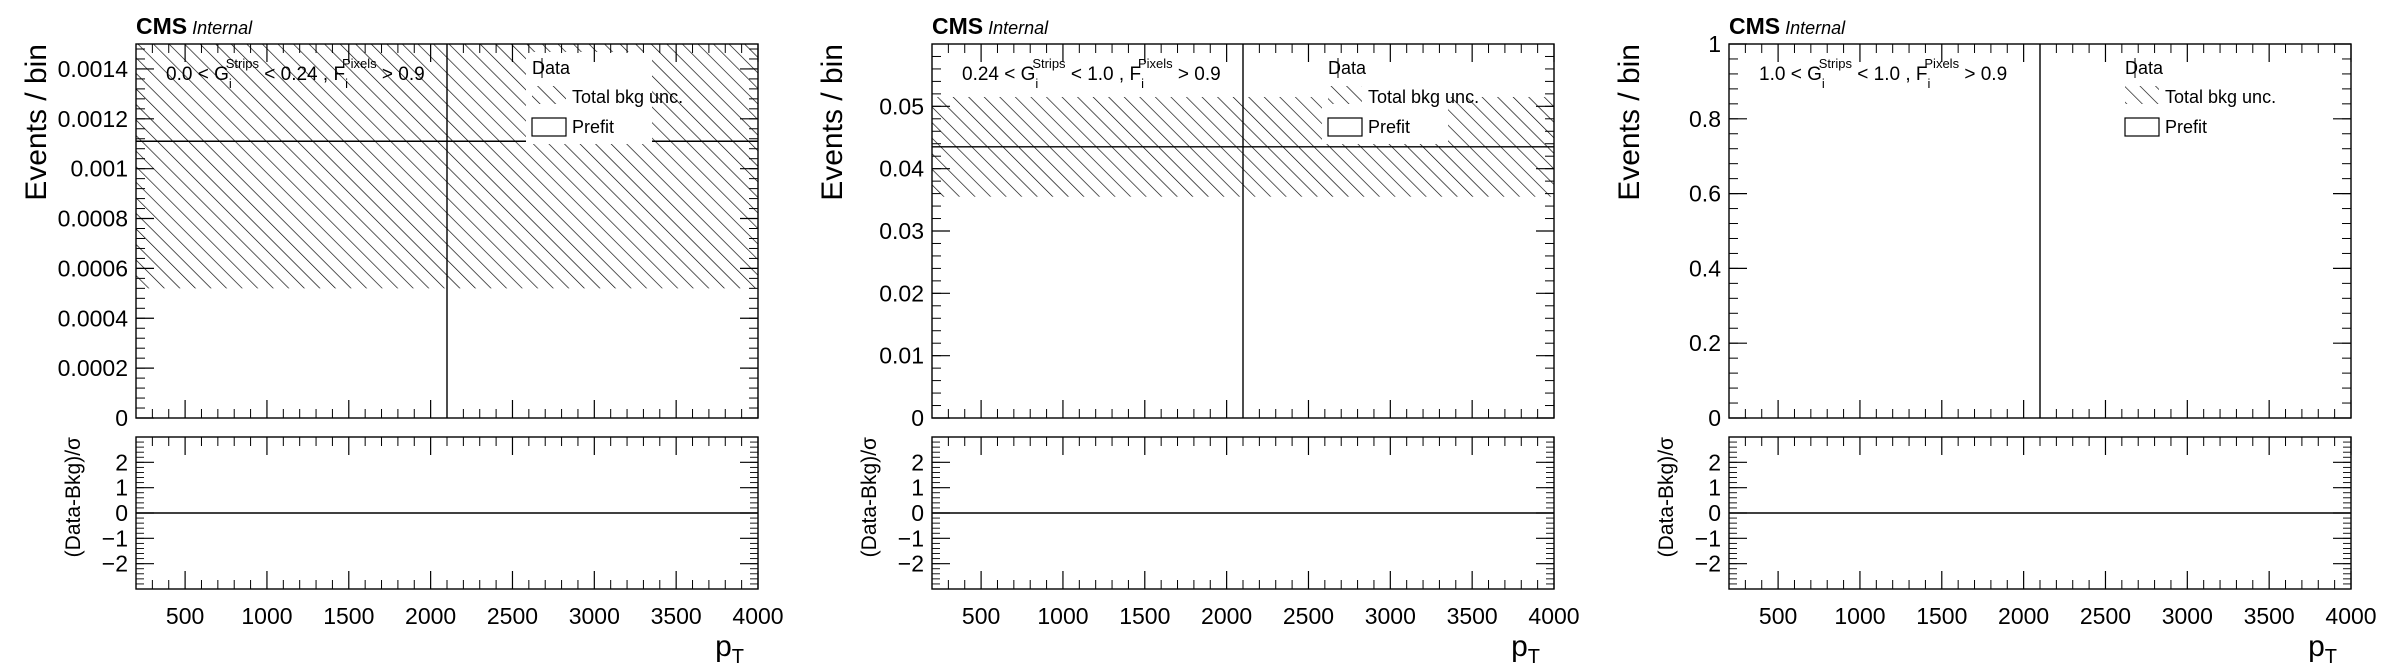  Describe the element at coordinates (901, 293) in the screenshot. I see `y-tick-label: 0.02` at that location.